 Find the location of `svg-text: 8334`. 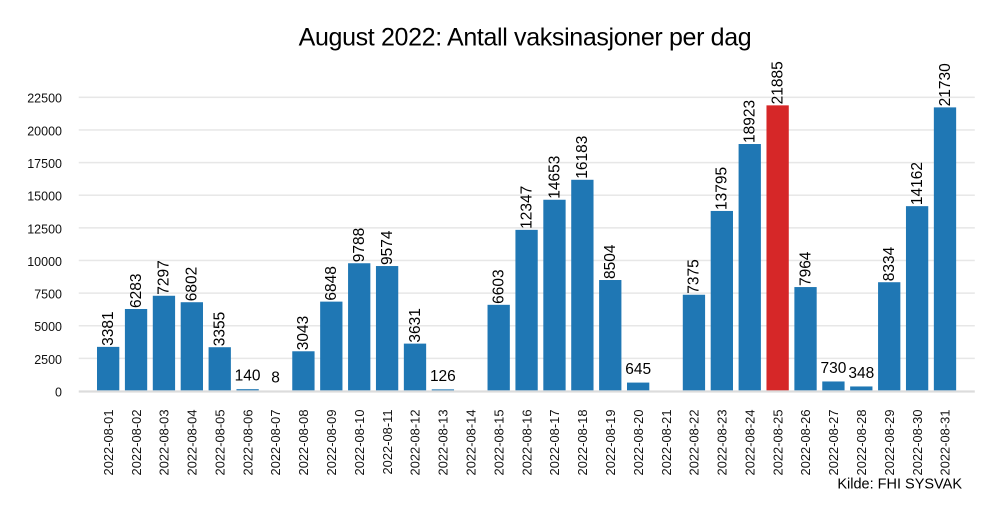

svg-text: 8334 is located at coordinates (889, 263).